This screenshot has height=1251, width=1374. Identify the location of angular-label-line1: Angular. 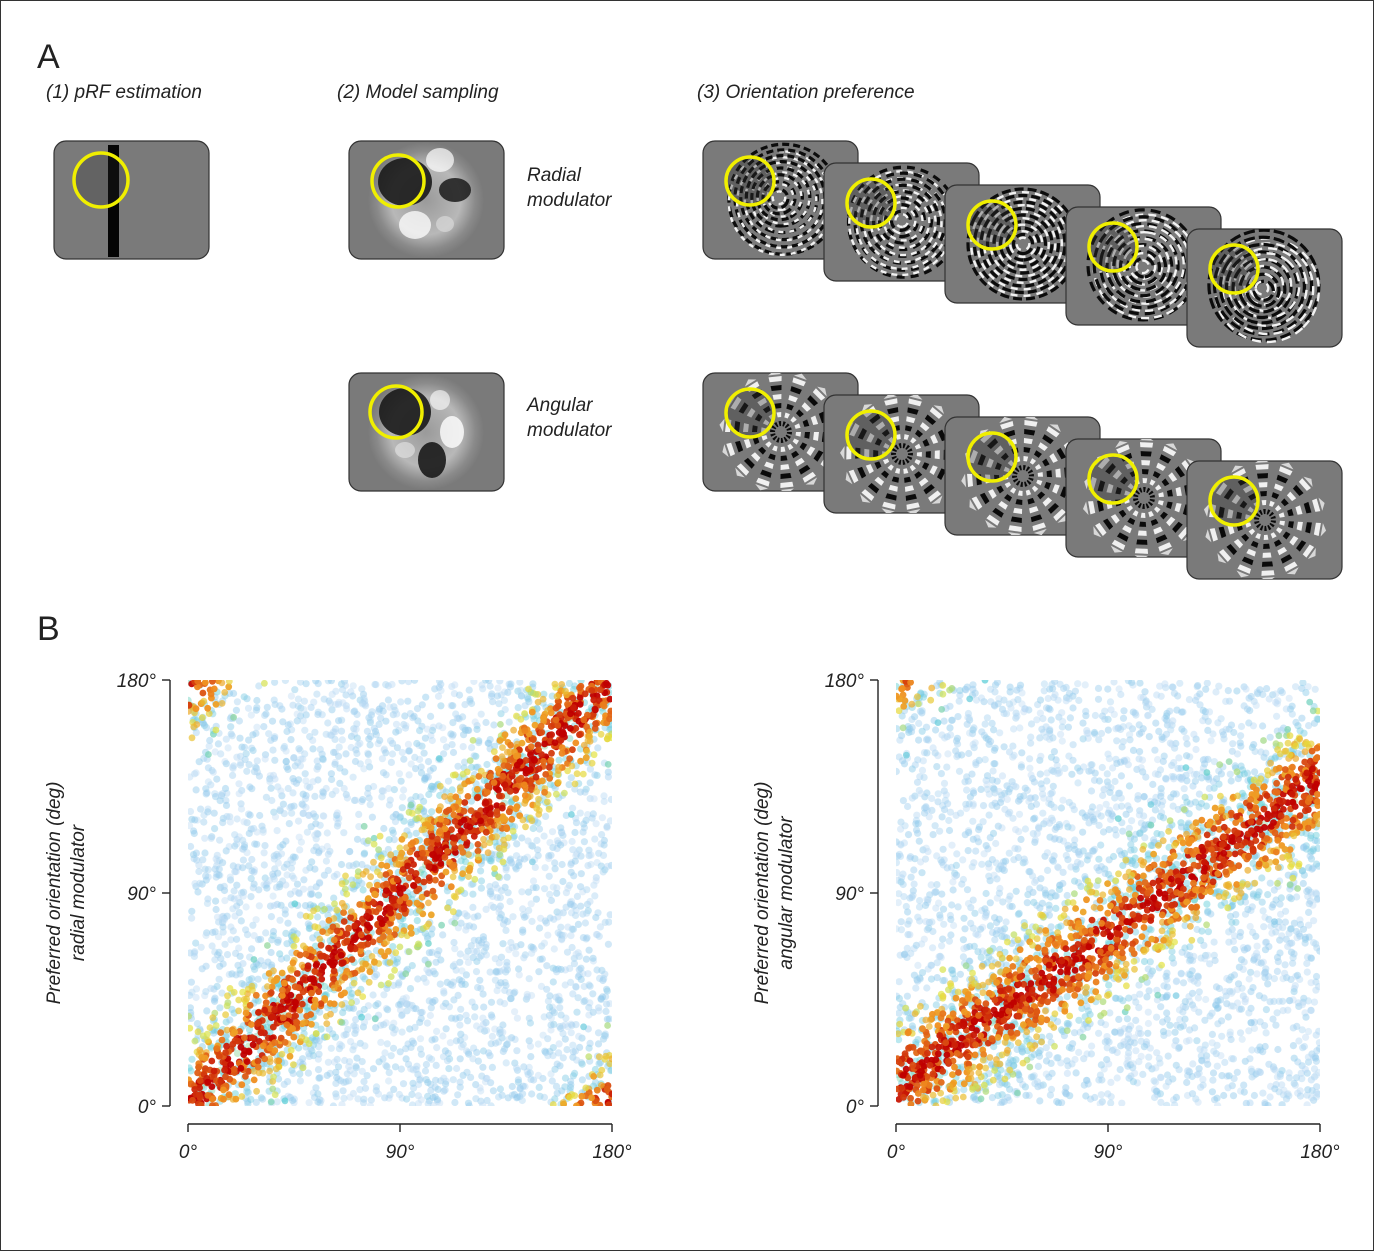
(560, 405).